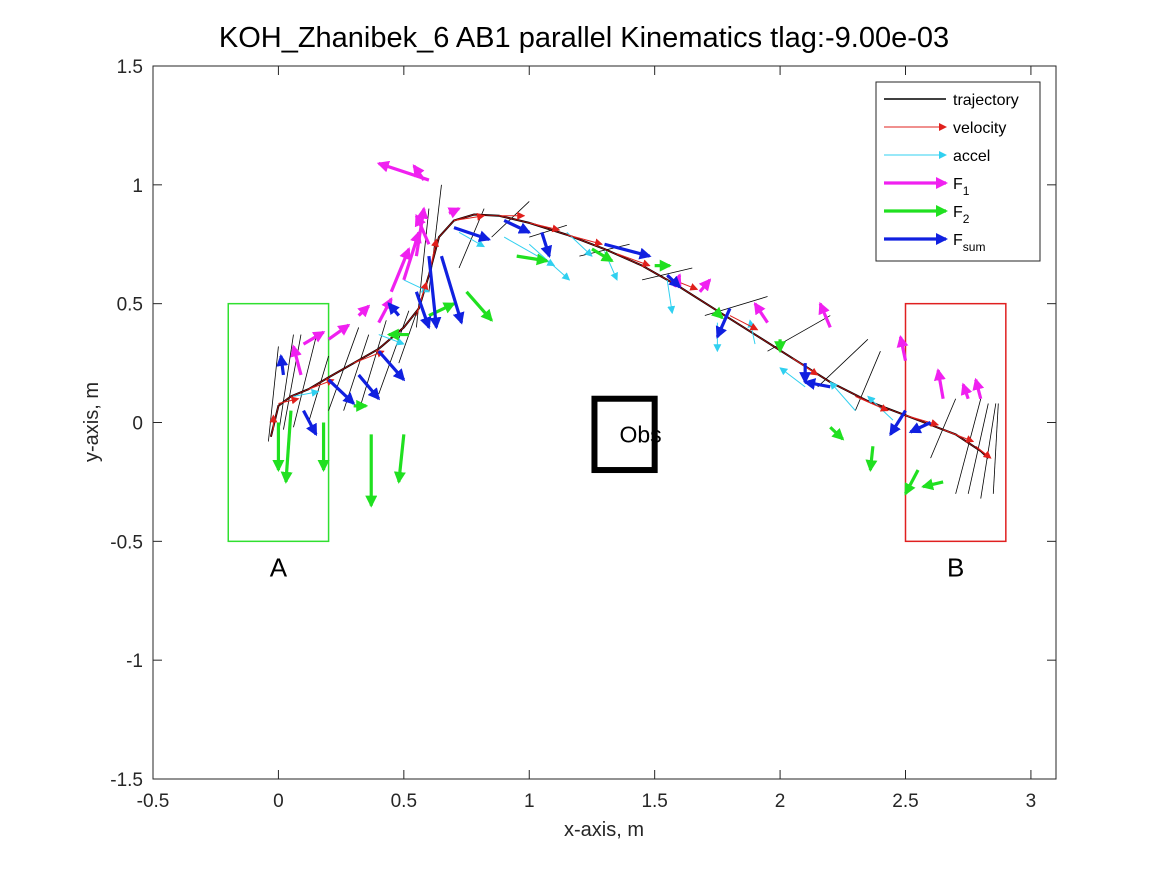 Image resolution: width=1167 pixels, height=875 pixels. What do you see at coordinates (905, 801) in the screenshot?
I see `x-tick-label: 2.5` at bounding box center [905, 801].